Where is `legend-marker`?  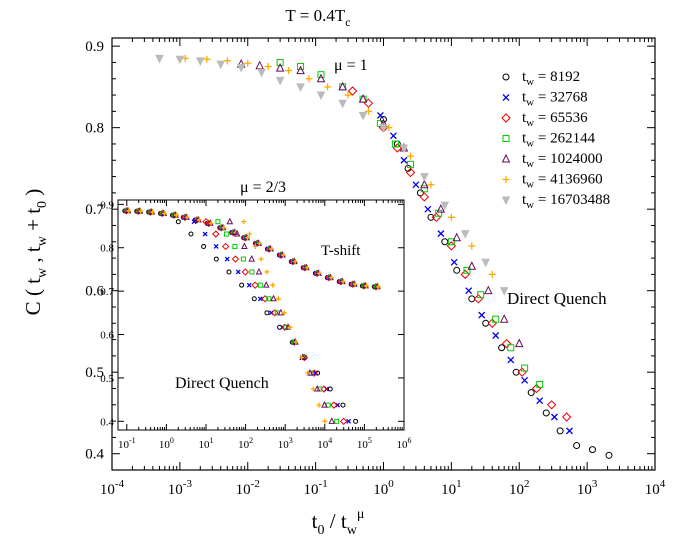 legend-marker is located at coordinates (506, 77).